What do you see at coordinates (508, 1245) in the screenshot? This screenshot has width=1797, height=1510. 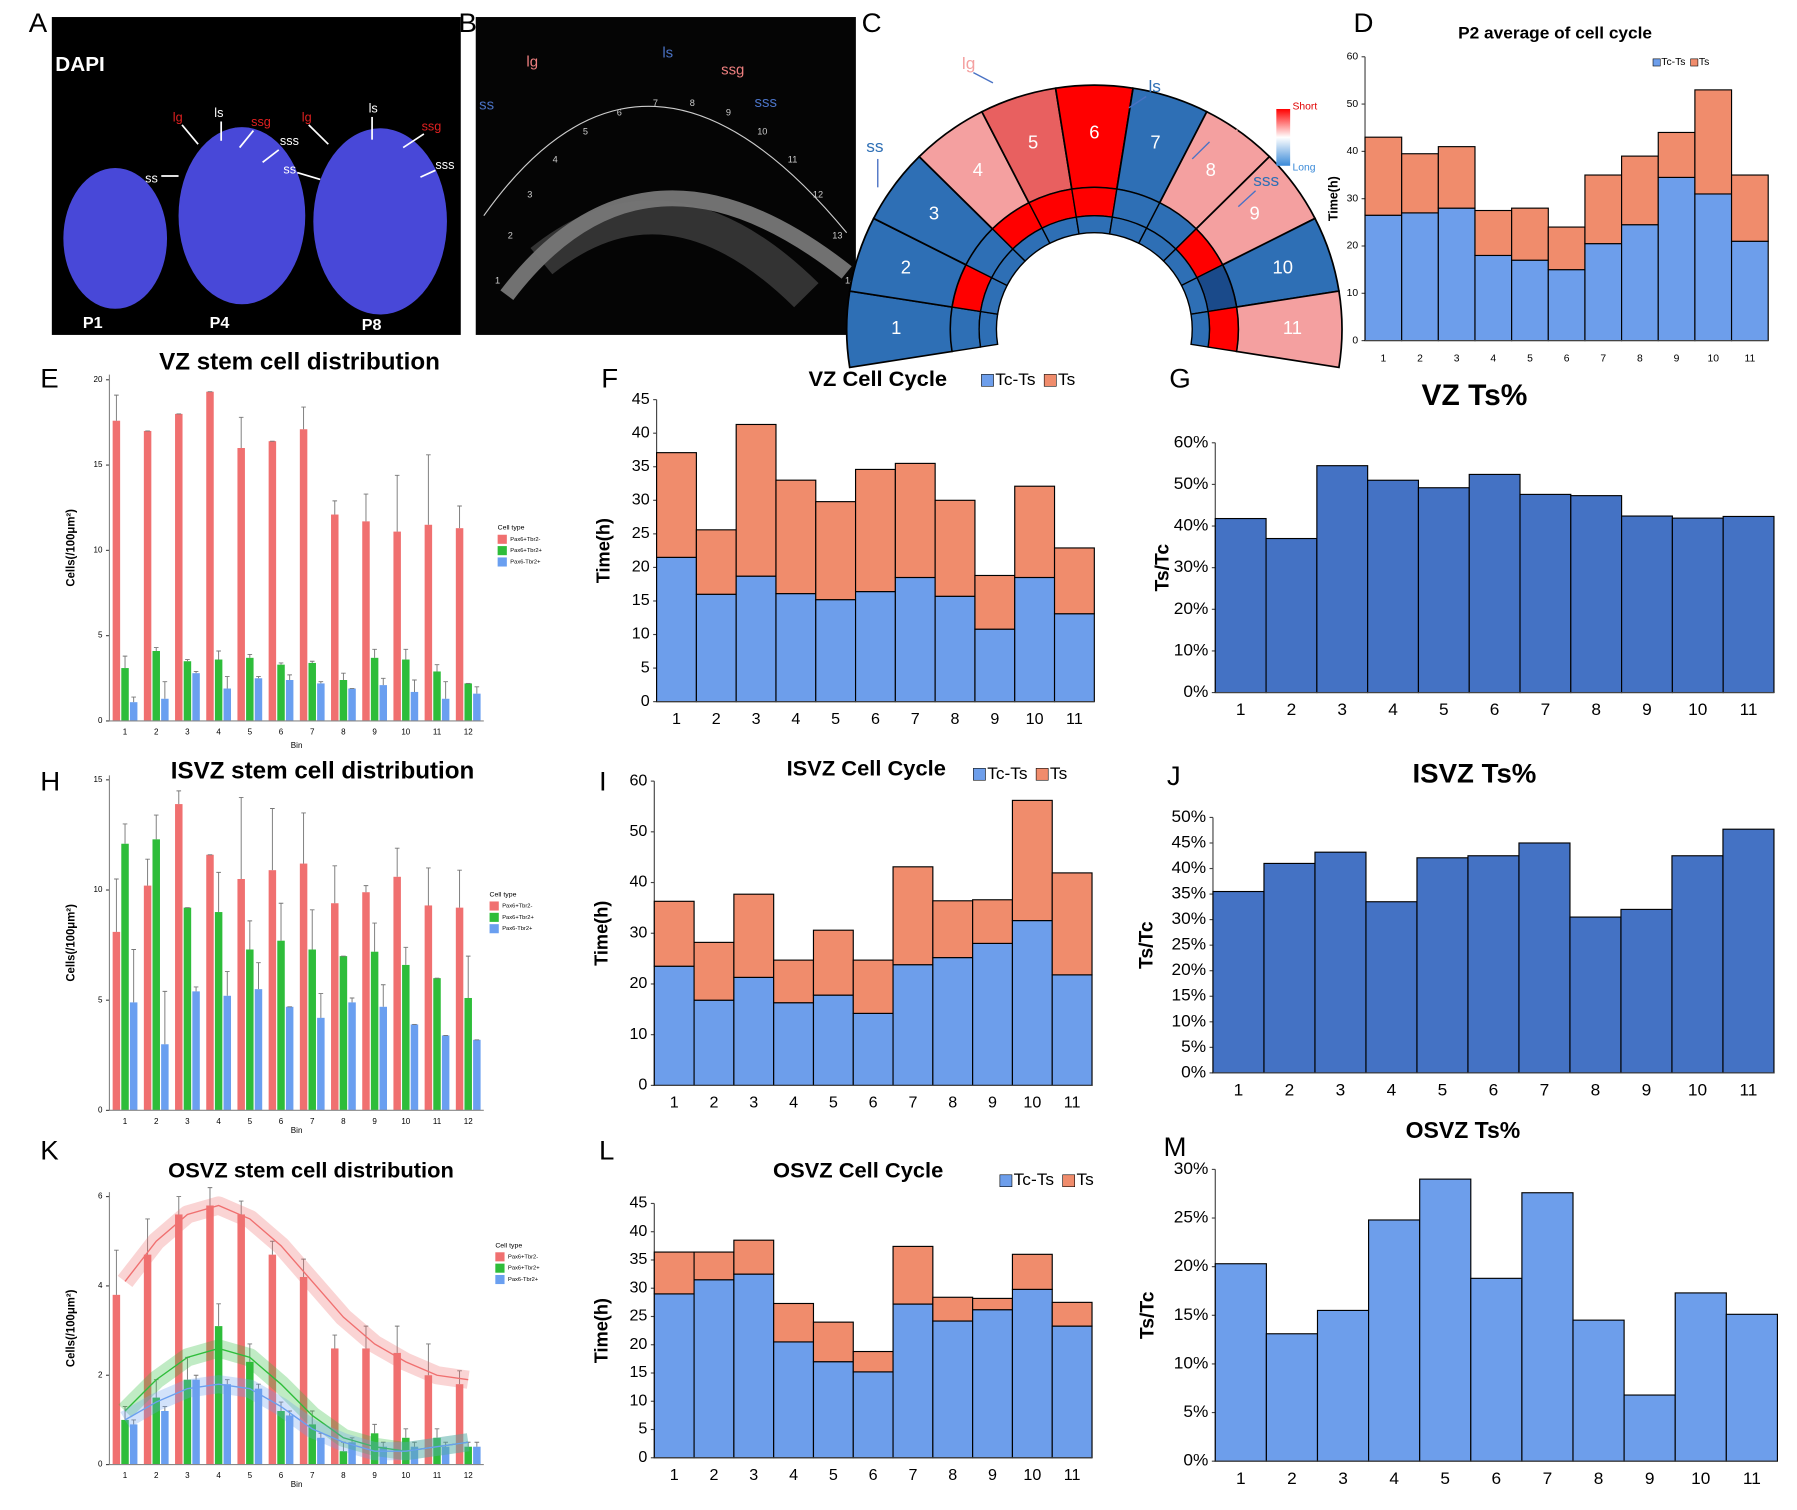 I see `legend-title: Cell type` at bounding box center [508, 1245].